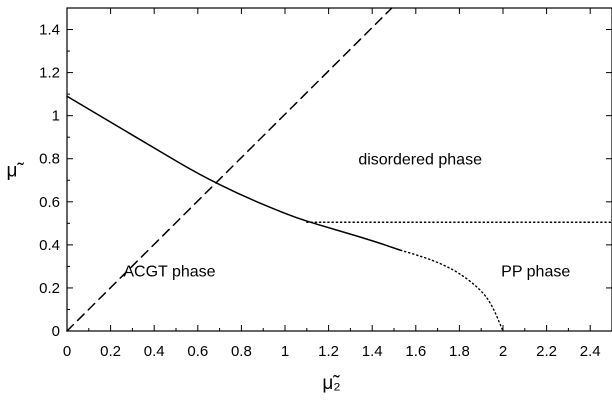  Describe the element at coordinates (459, 351) in the screenshot. I see `x-tick-label: 1.8` at that location.